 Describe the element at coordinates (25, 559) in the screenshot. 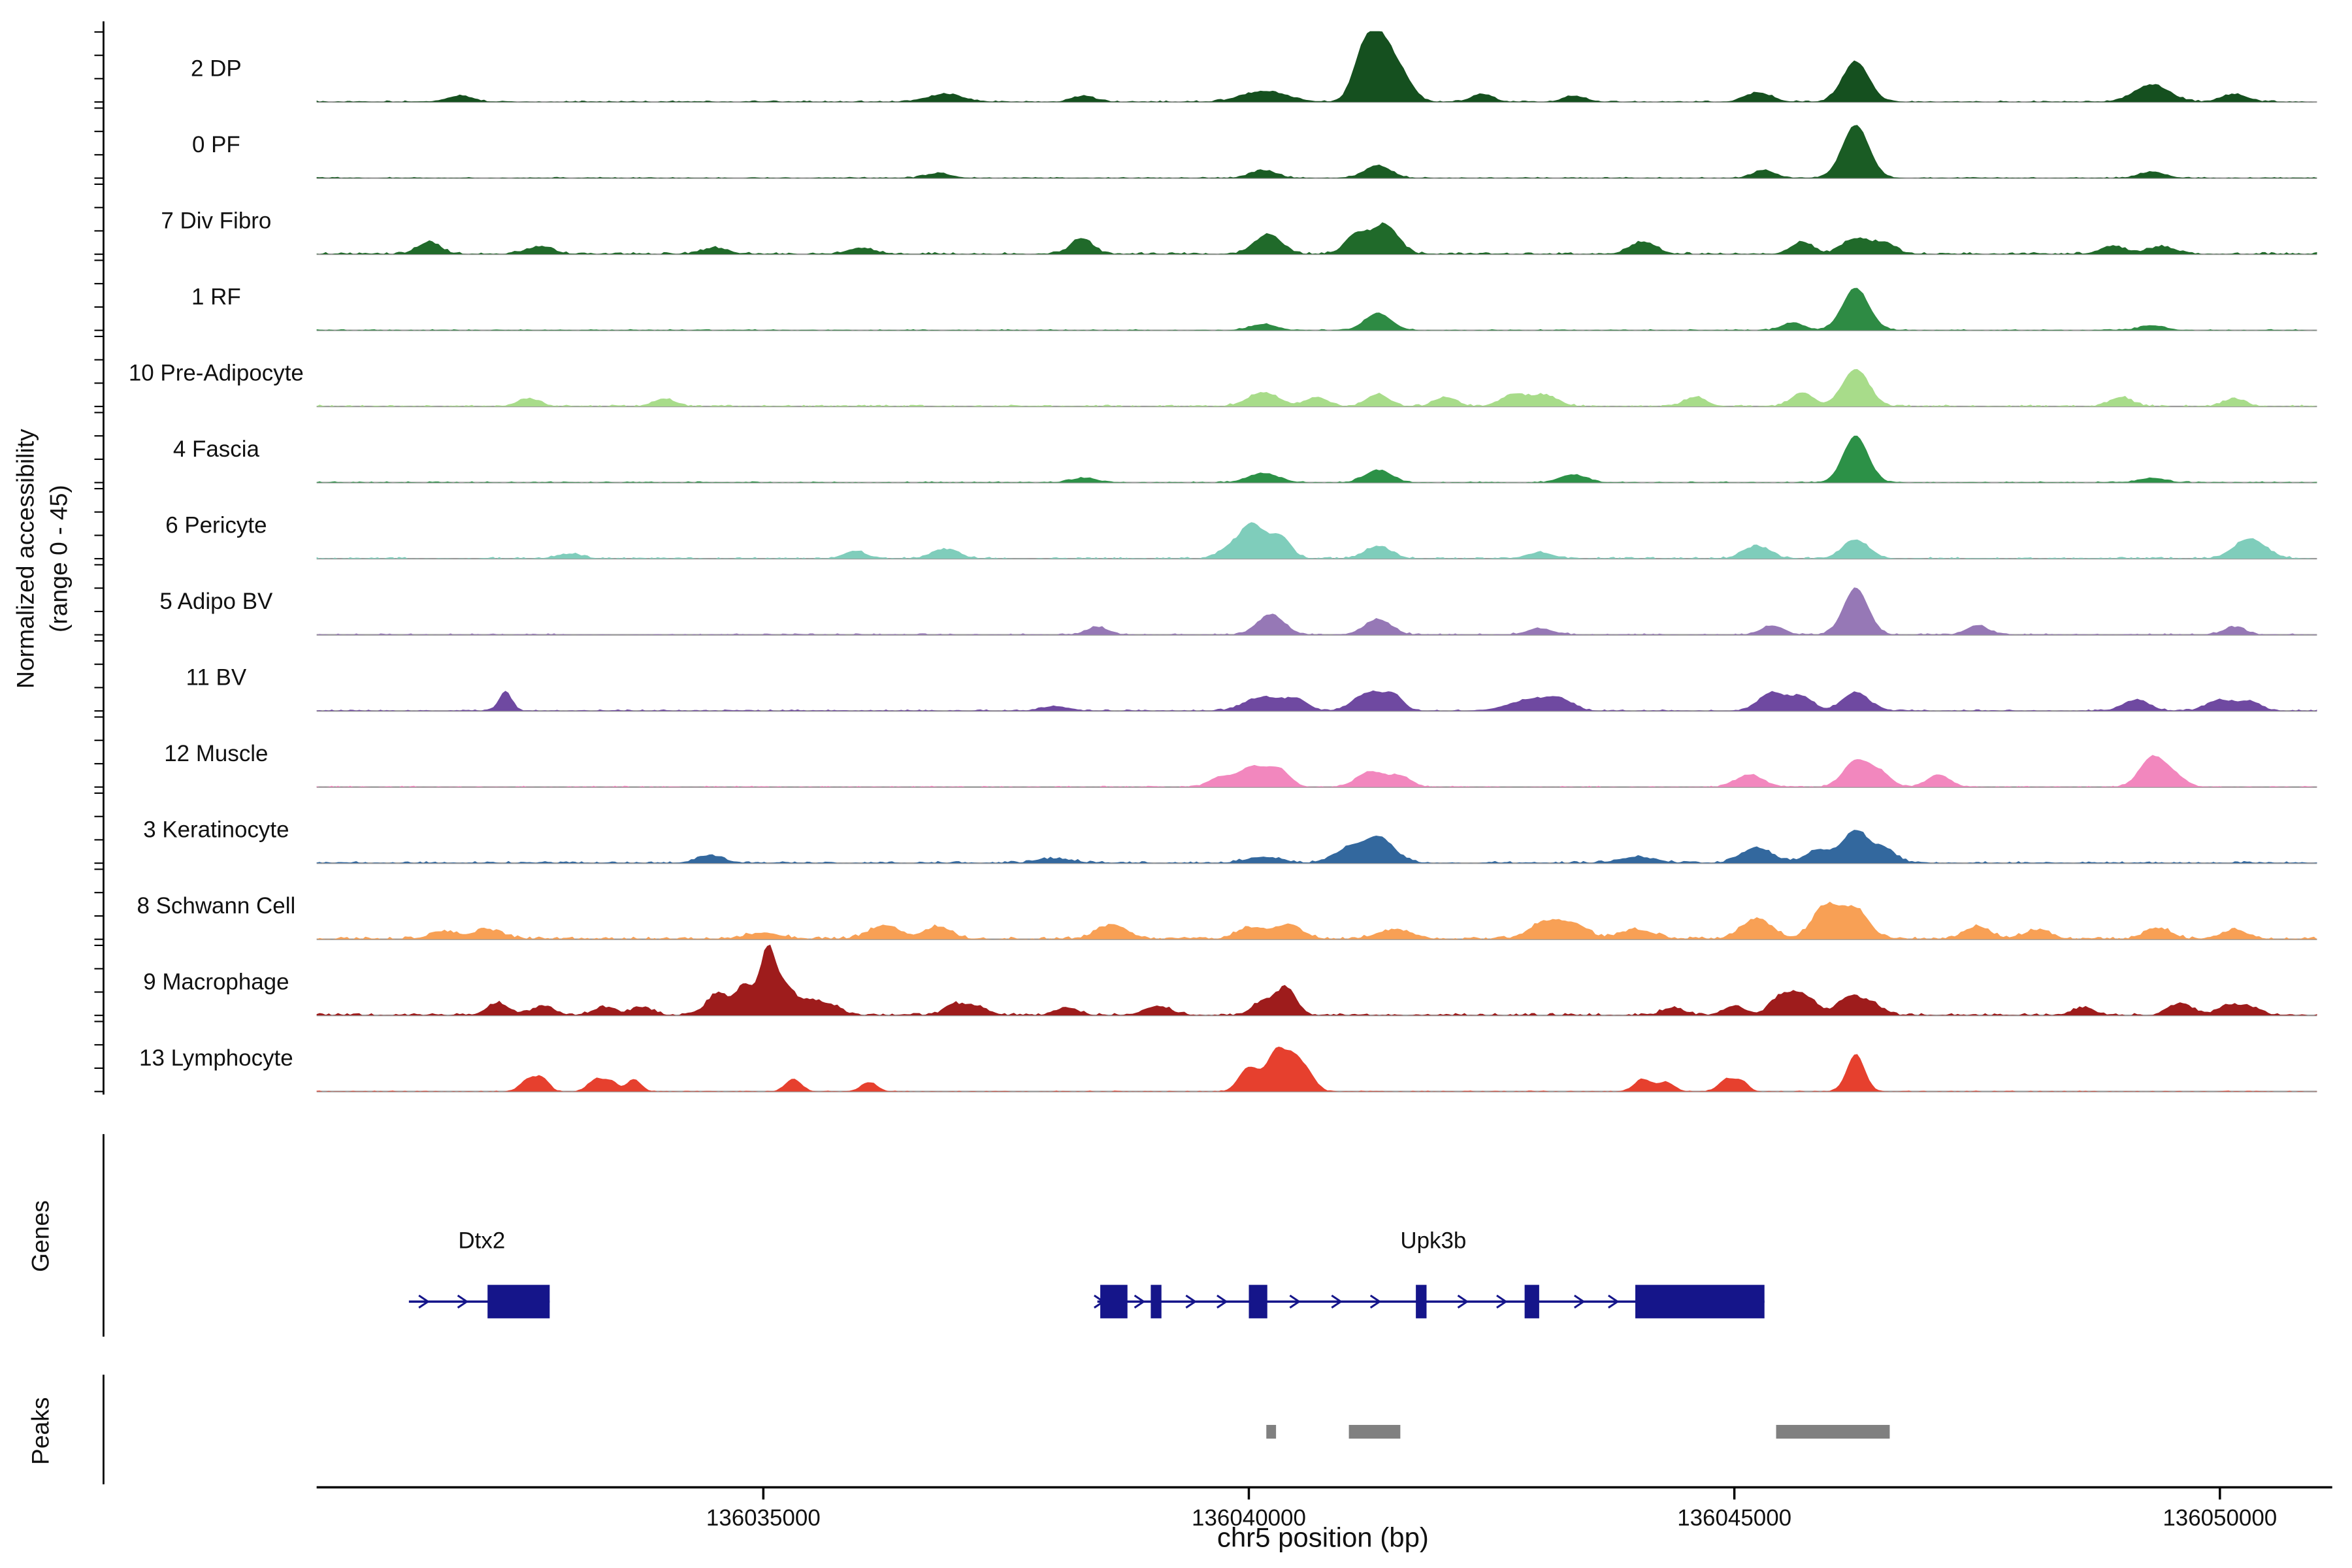

I see `y-axis-label-line1: Normalized accessibility` at that location.